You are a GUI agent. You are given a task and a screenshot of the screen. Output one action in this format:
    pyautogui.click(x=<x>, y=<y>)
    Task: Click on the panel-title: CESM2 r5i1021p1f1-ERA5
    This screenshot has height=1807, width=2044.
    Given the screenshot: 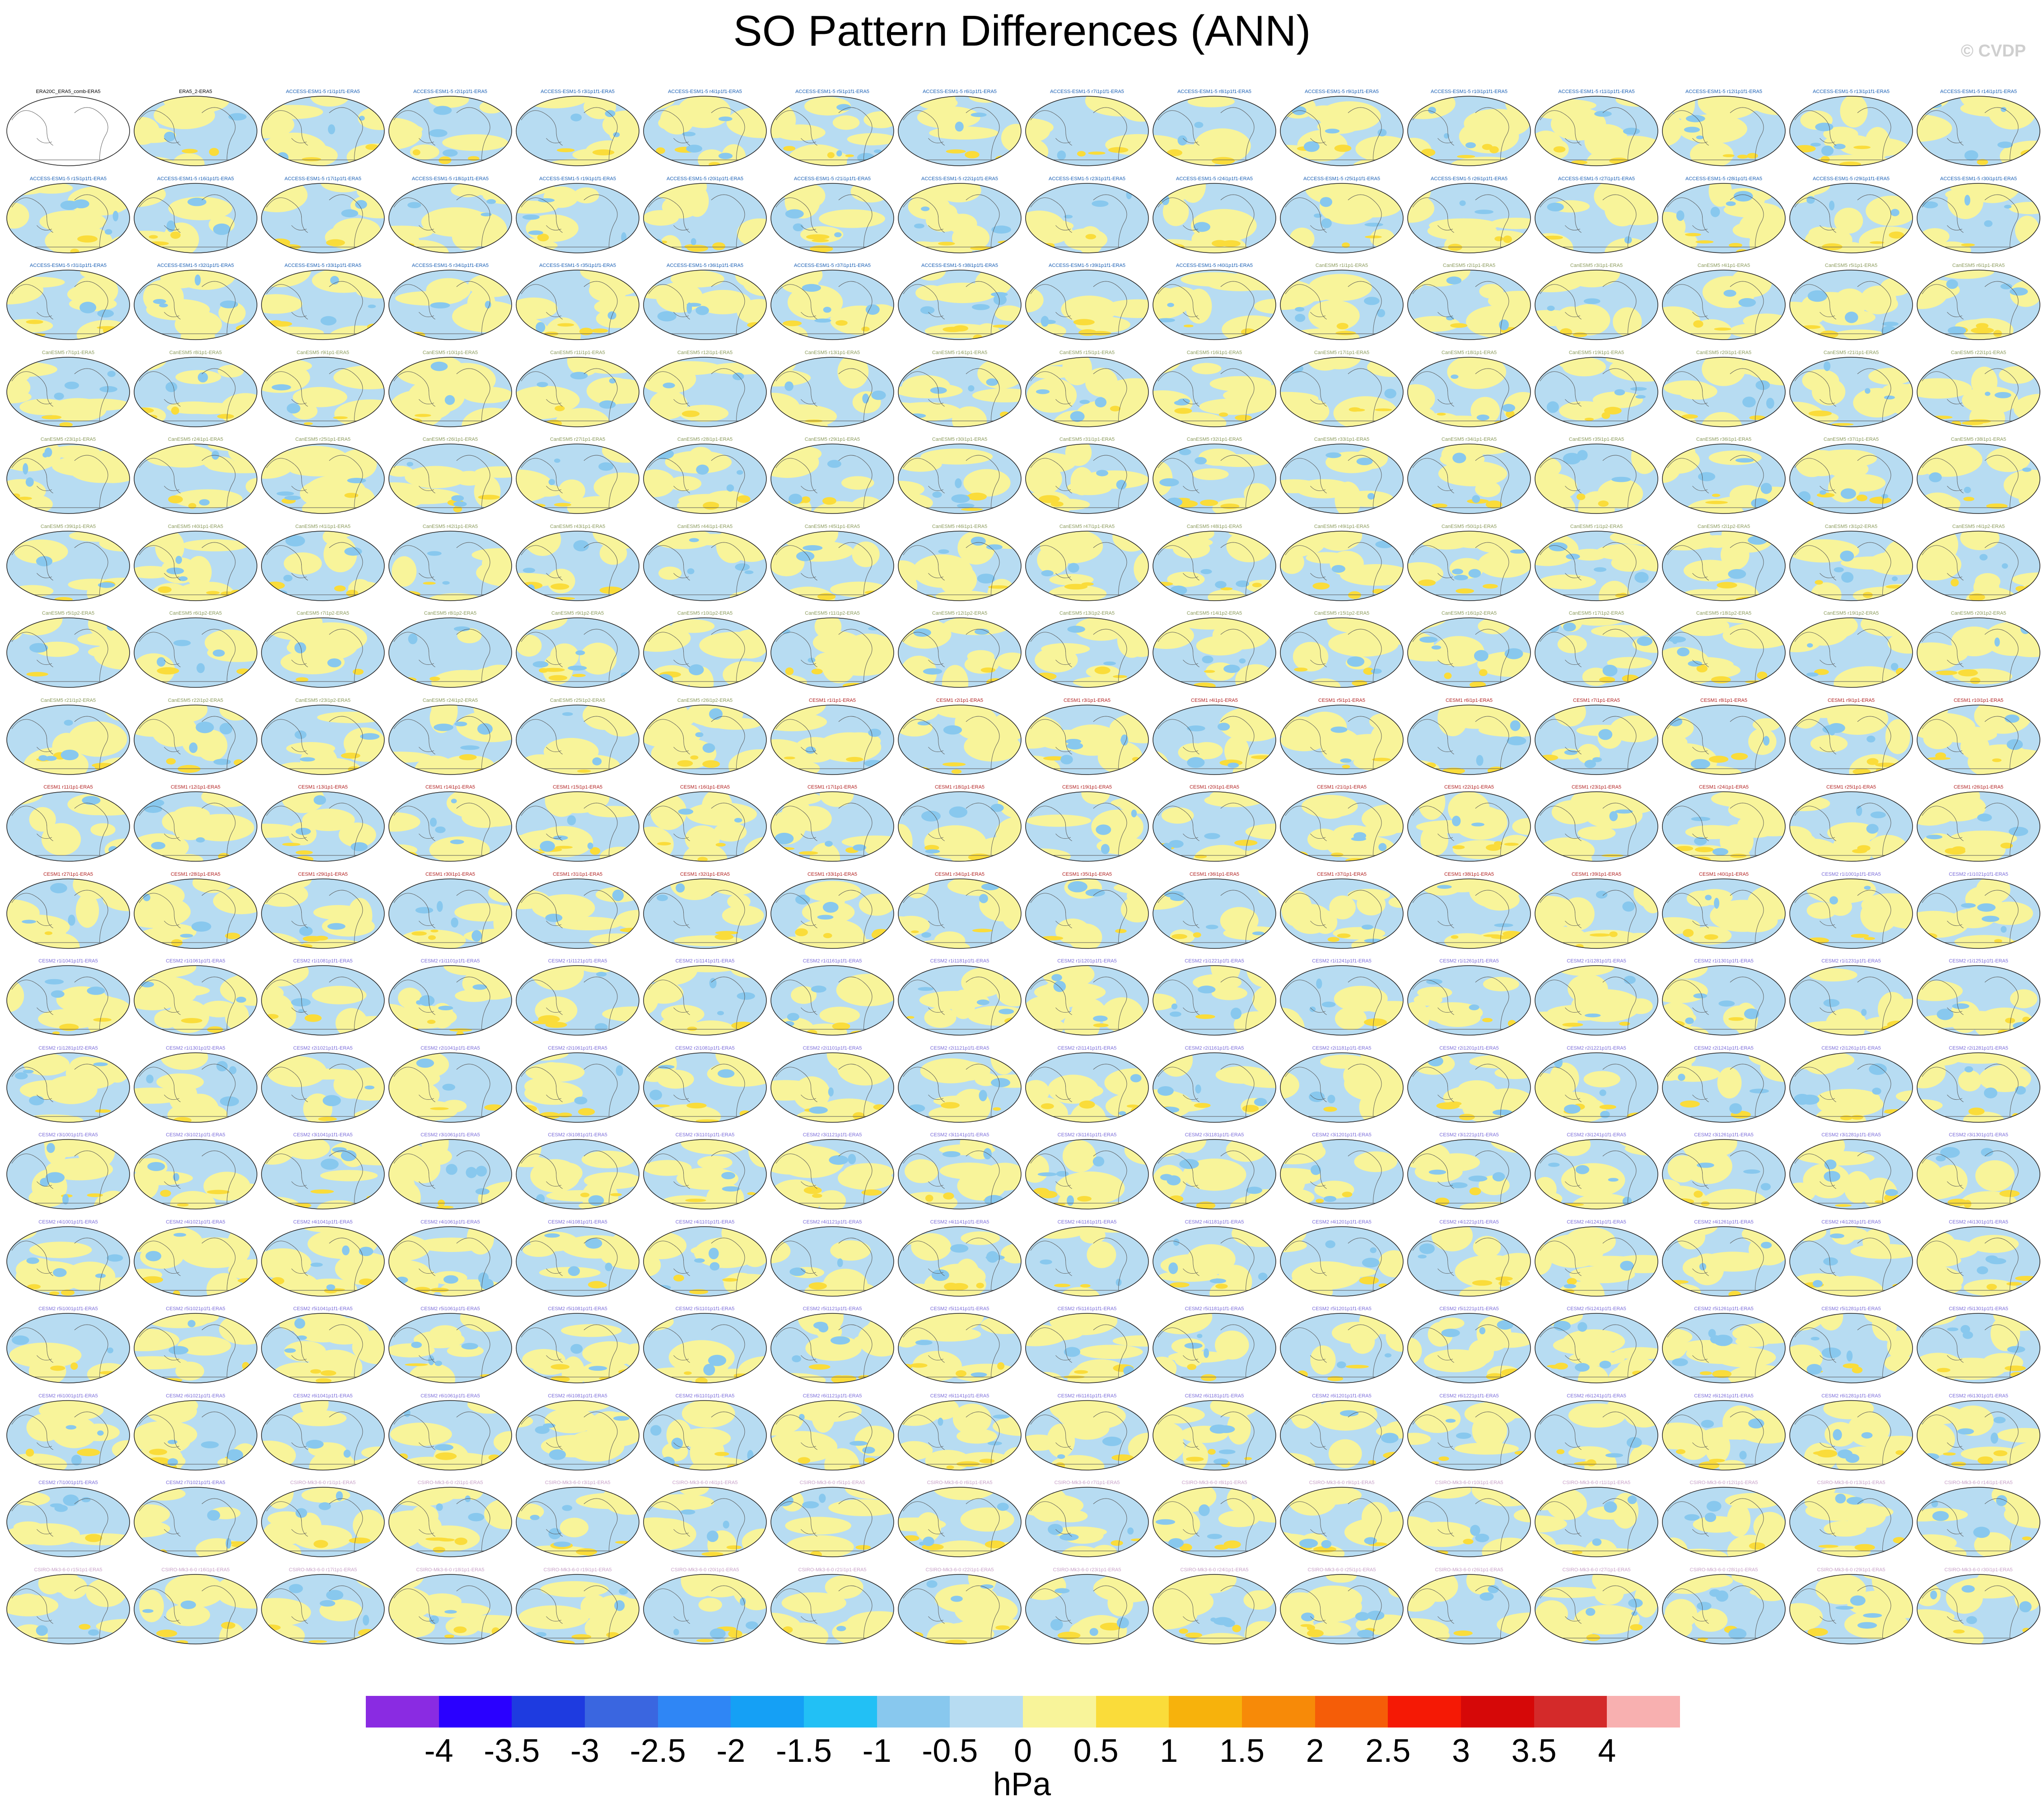 What is the action you would take?
    pyautogui.click(x=195, y=1309)
    